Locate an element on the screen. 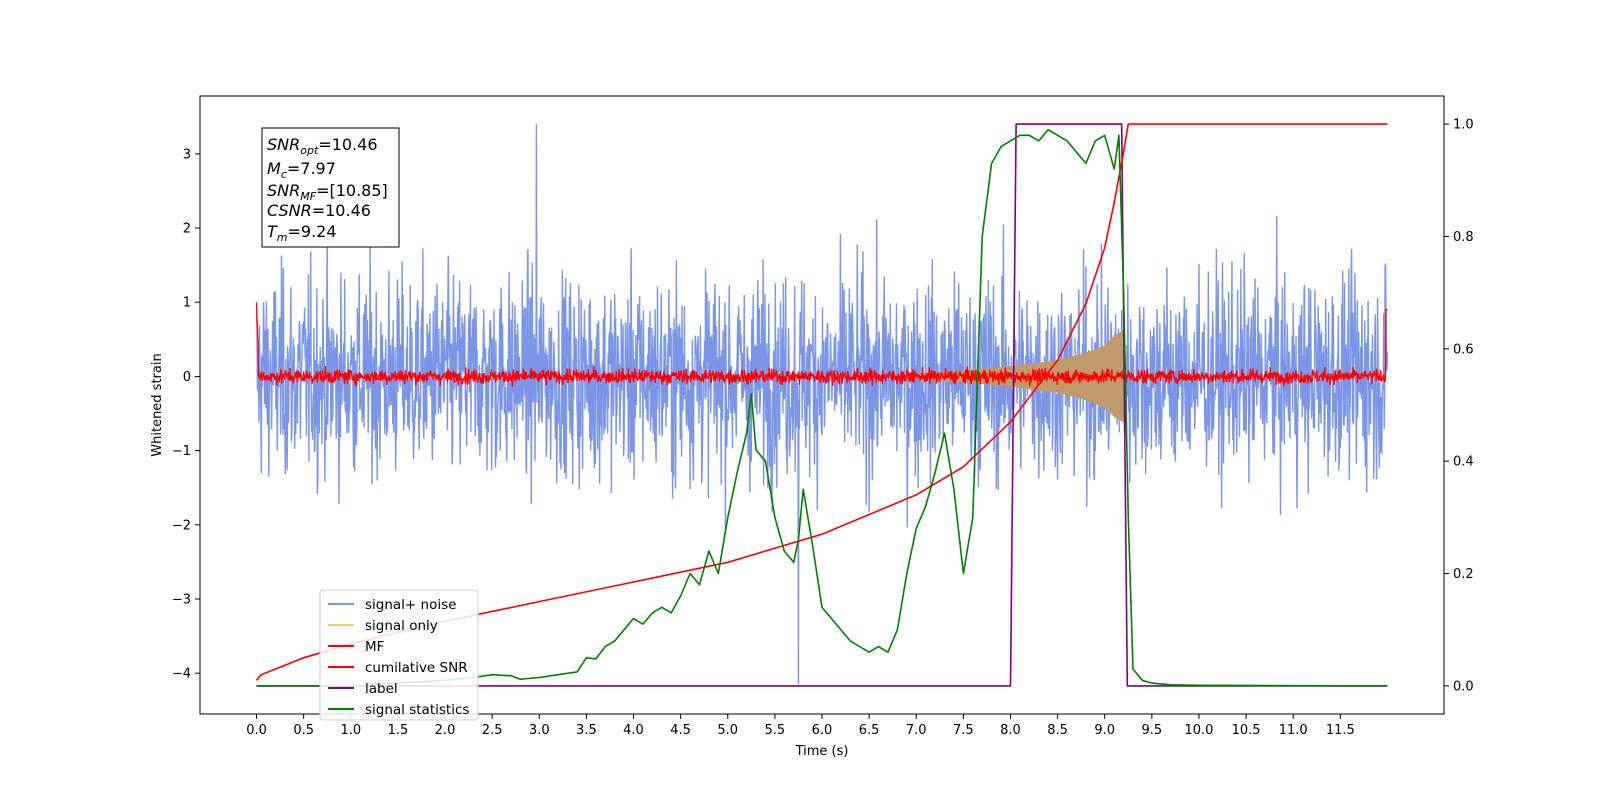 Image resolution: width=1600 pixels, height=800 pixels. y-left-tick-label: 2 is located at coordinates (187, 229).